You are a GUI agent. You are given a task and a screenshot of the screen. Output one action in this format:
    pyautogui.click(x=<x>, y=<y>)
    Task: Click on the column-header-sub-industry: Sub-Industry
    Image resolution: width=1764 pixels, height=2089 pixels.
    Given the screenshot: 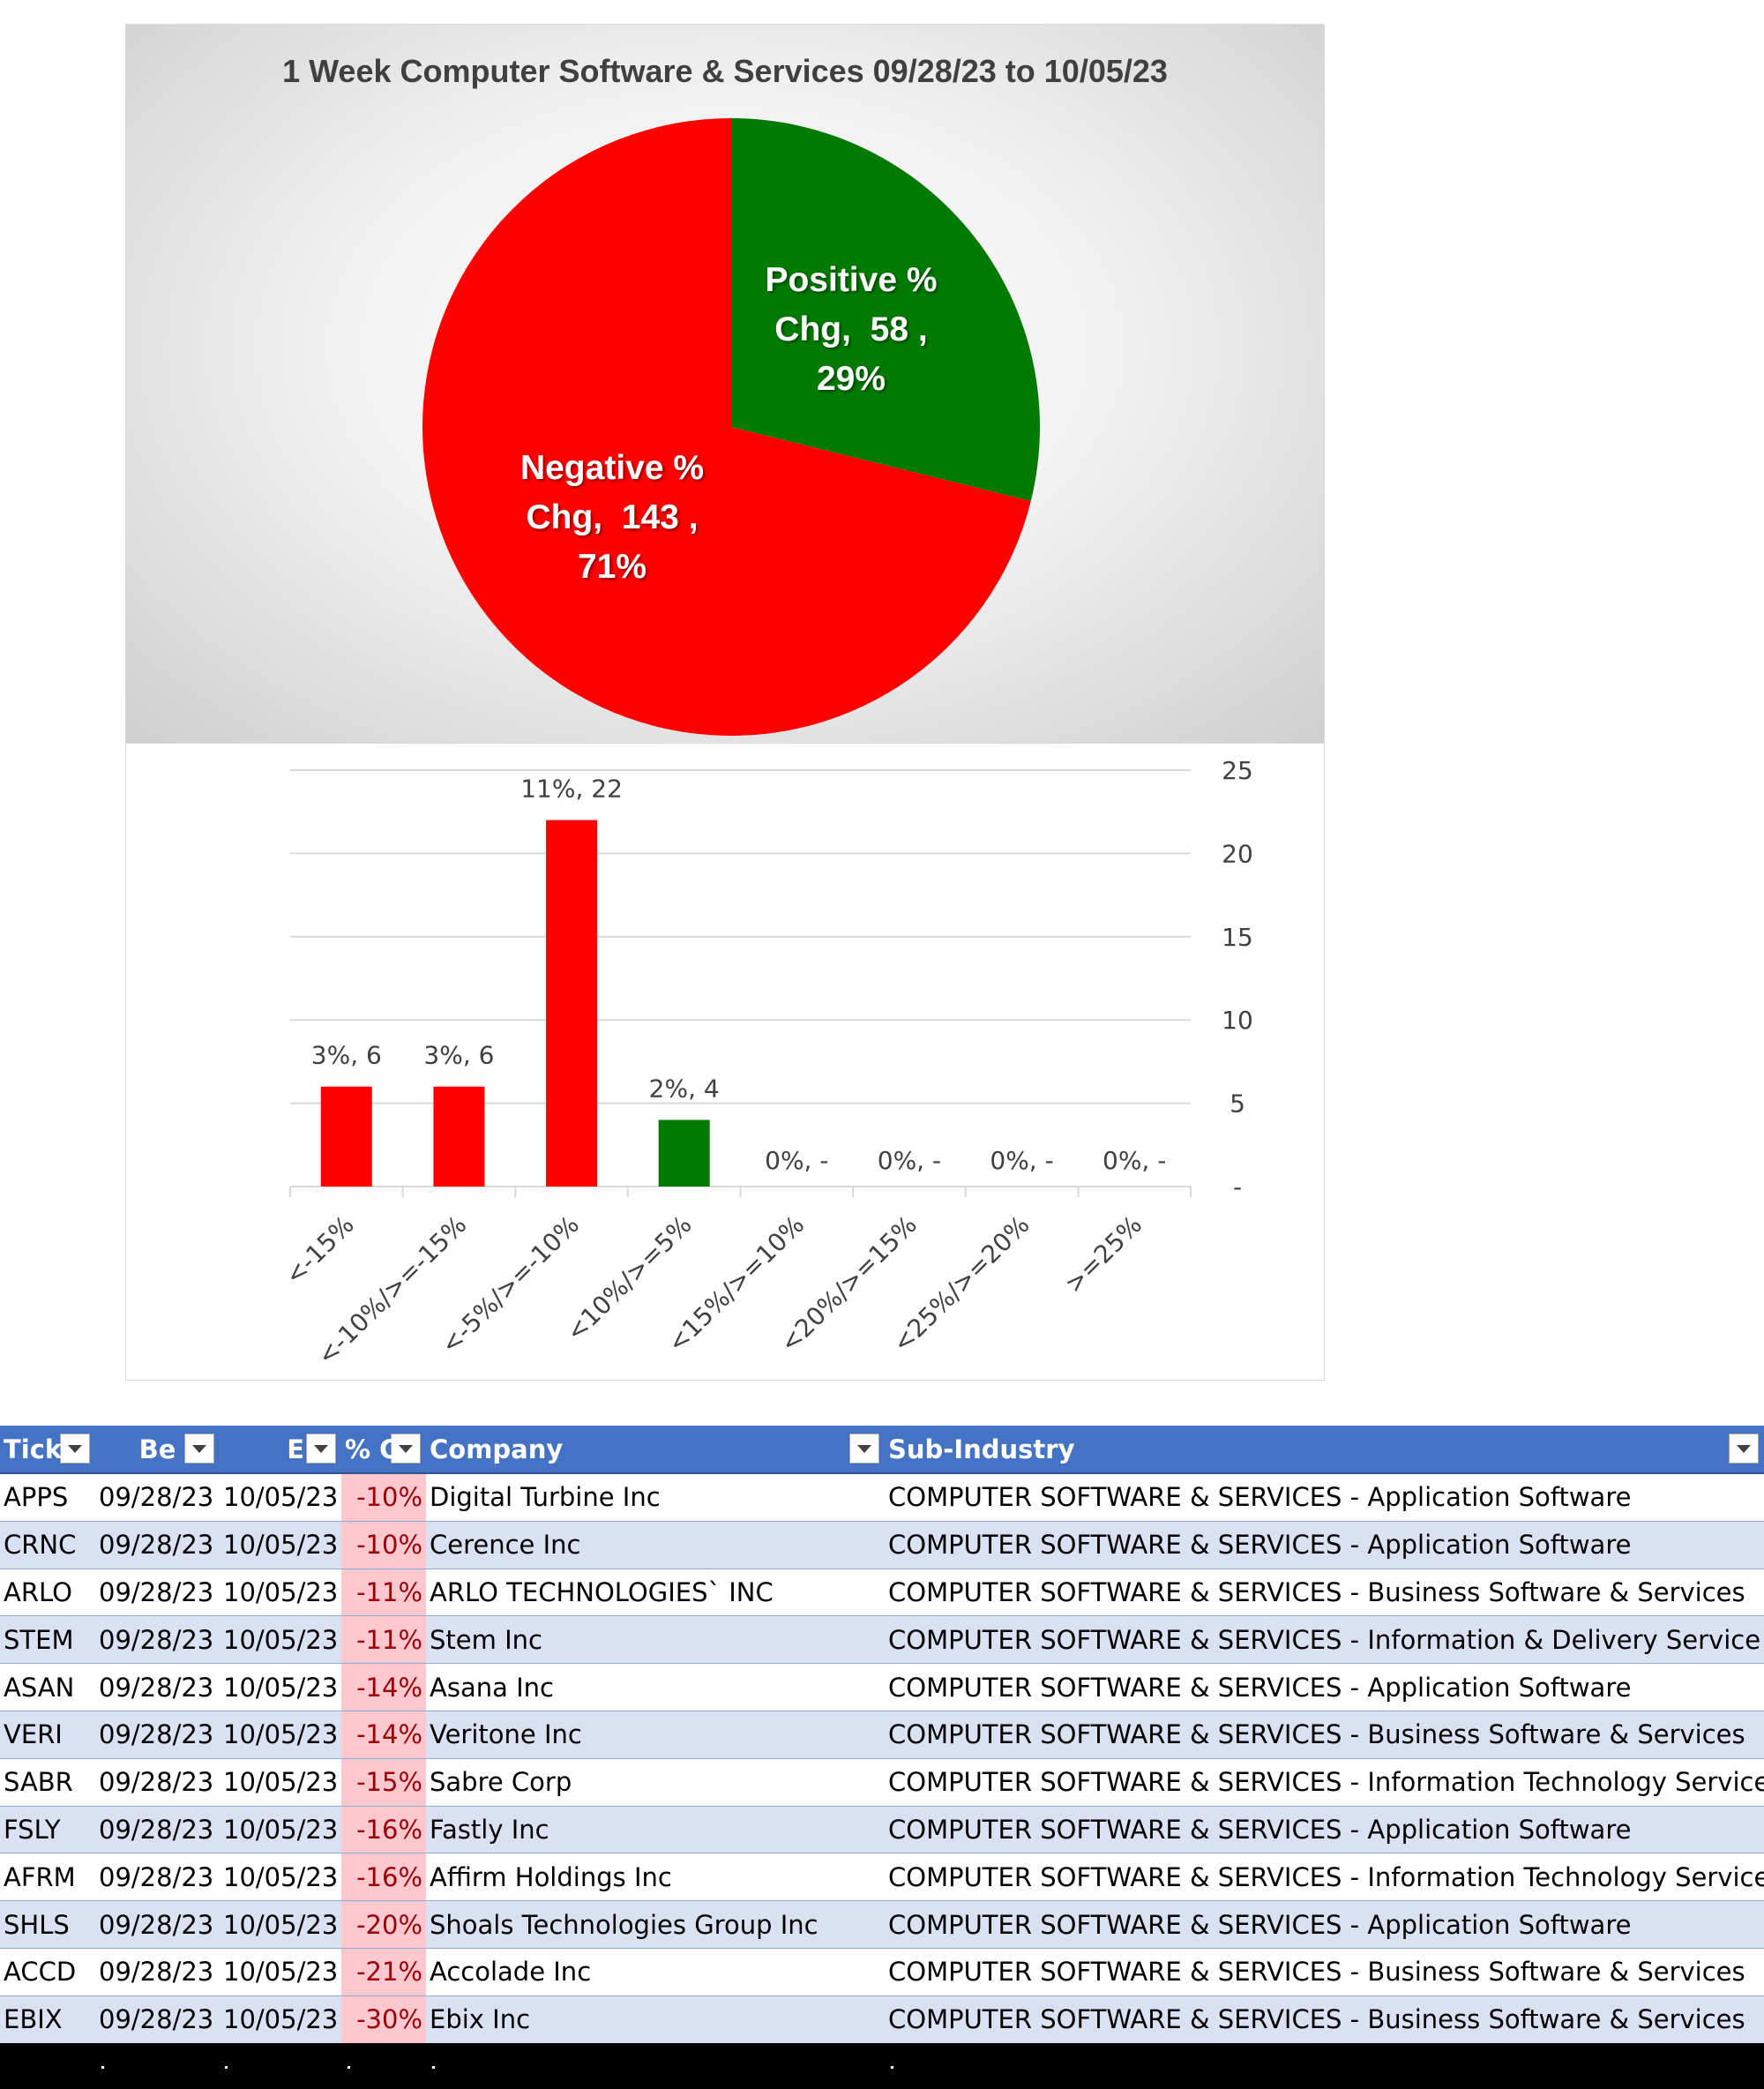 What is the action you would take?
    pyautogui.click(x=1324, y=1450)
    